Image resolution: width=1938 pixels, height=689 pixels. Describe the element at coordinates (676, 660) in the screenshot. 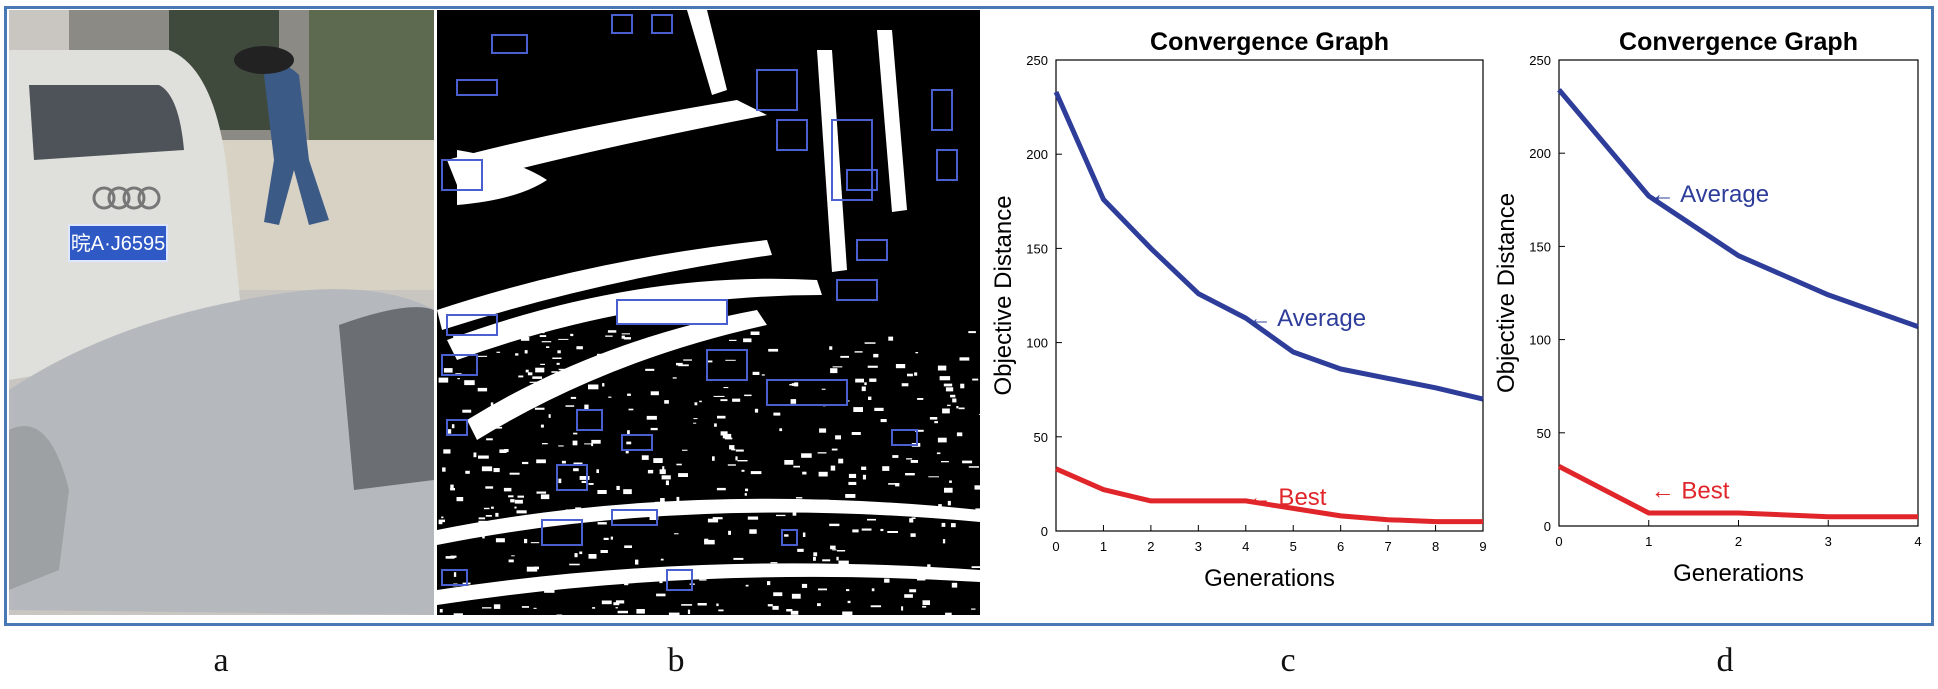

I see `caption-b: b` at that location.